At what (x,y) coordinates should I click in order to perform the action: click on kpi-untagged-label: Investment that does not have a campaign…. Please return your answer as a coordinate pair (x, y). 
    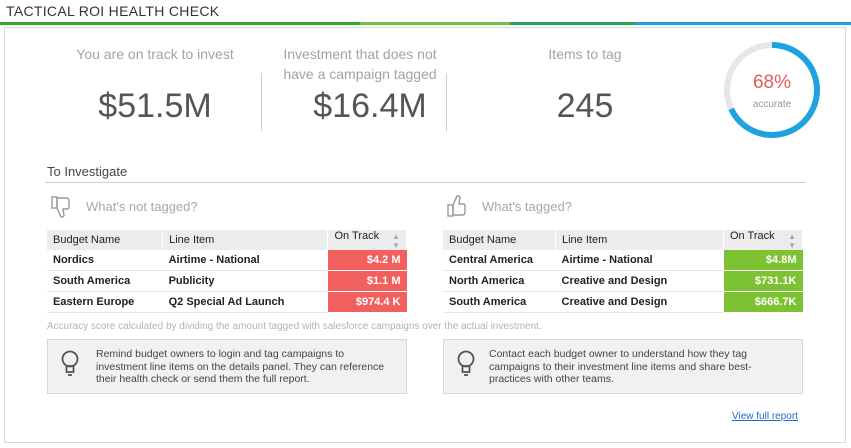
    Looking at the image, I should click on (360, 64).